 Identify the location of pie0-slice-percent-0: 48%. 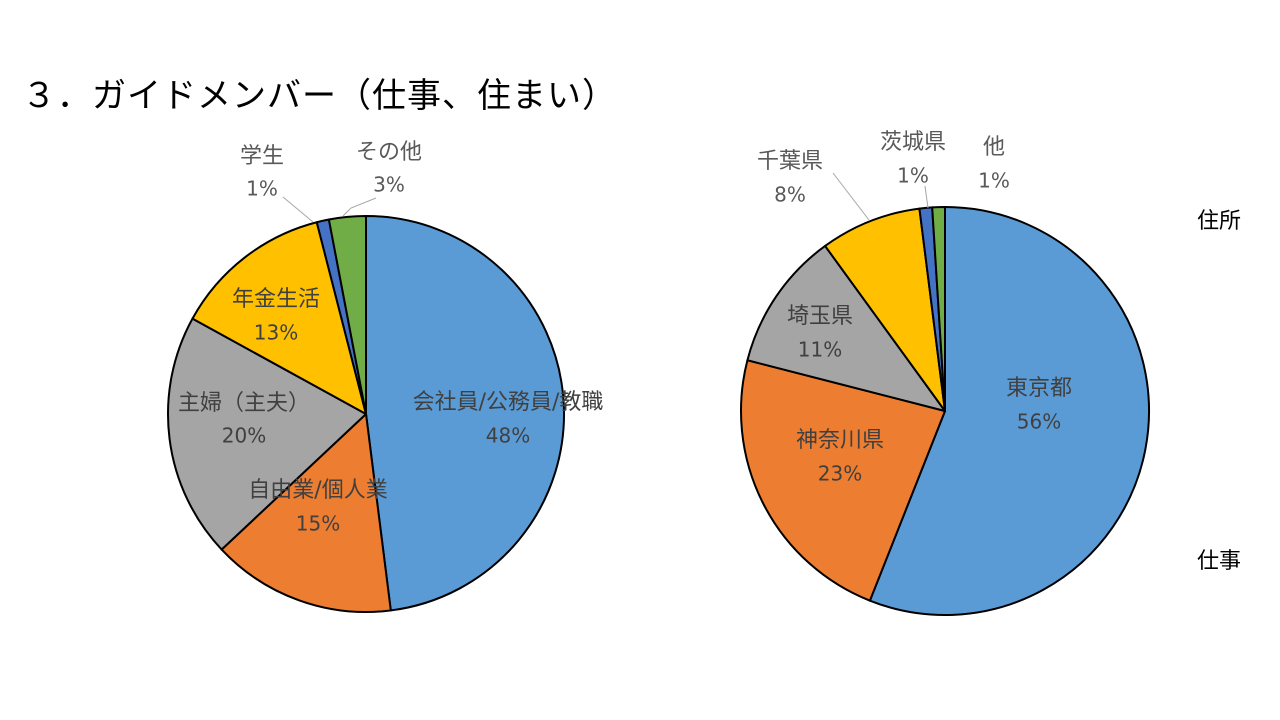
(508, 436).